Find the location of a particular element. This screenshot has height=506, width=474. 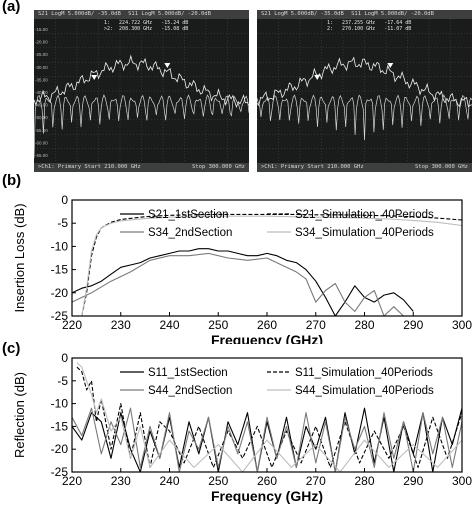

panel-label-c: (c) is located at coordinates (11, 348).